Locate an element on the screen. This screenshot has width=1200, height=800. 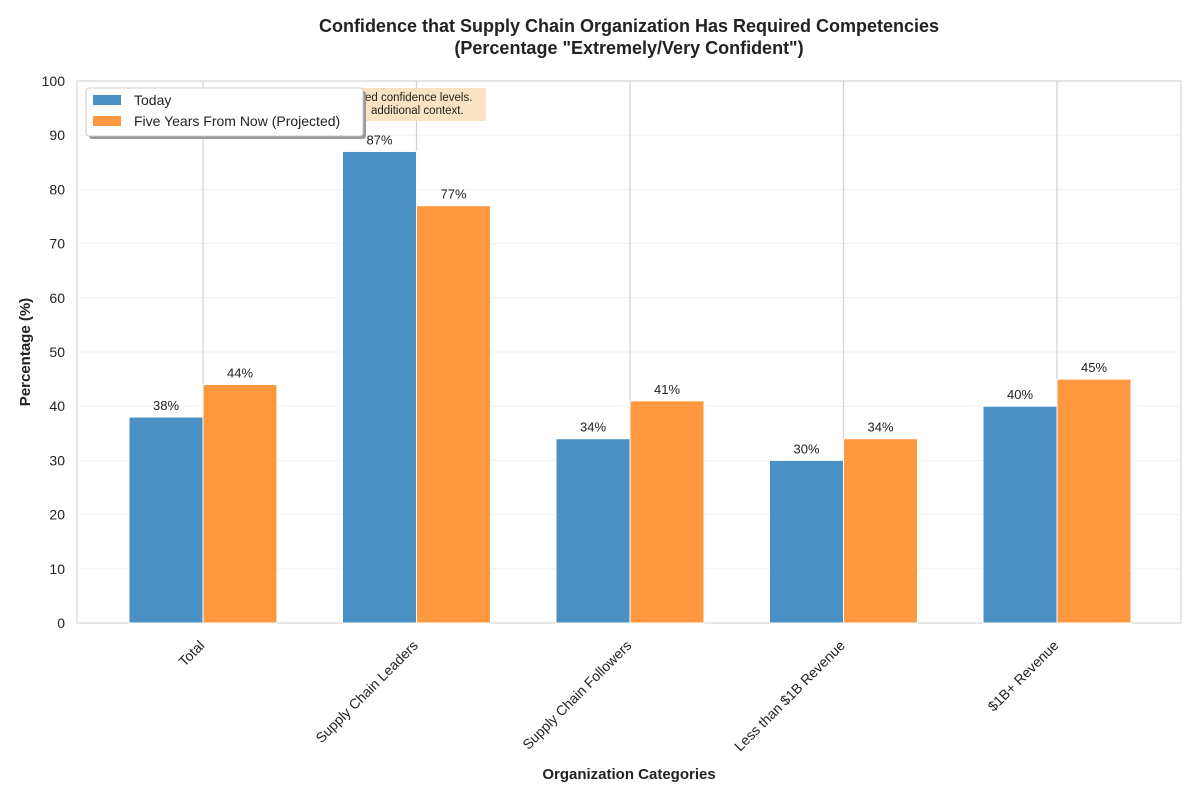
data-label-today-4: 40% is located at coordinates (1020, 394).